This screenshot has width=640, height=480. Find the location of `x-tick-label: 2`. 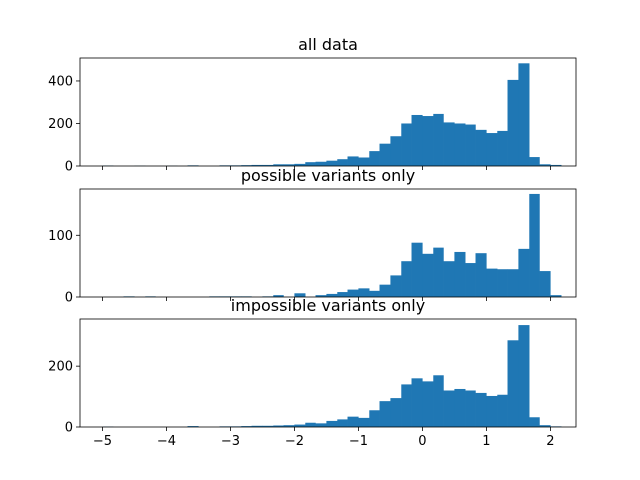

x-tick-label: 2 is located at coordinates (550, 441).